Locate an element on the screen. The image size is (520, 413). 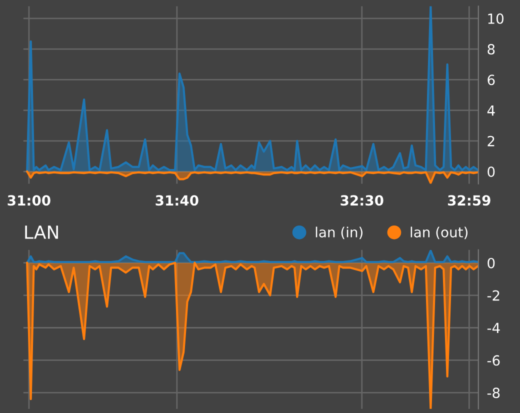
x-tick-label: 31:40 is located at coordinates (177, 200).